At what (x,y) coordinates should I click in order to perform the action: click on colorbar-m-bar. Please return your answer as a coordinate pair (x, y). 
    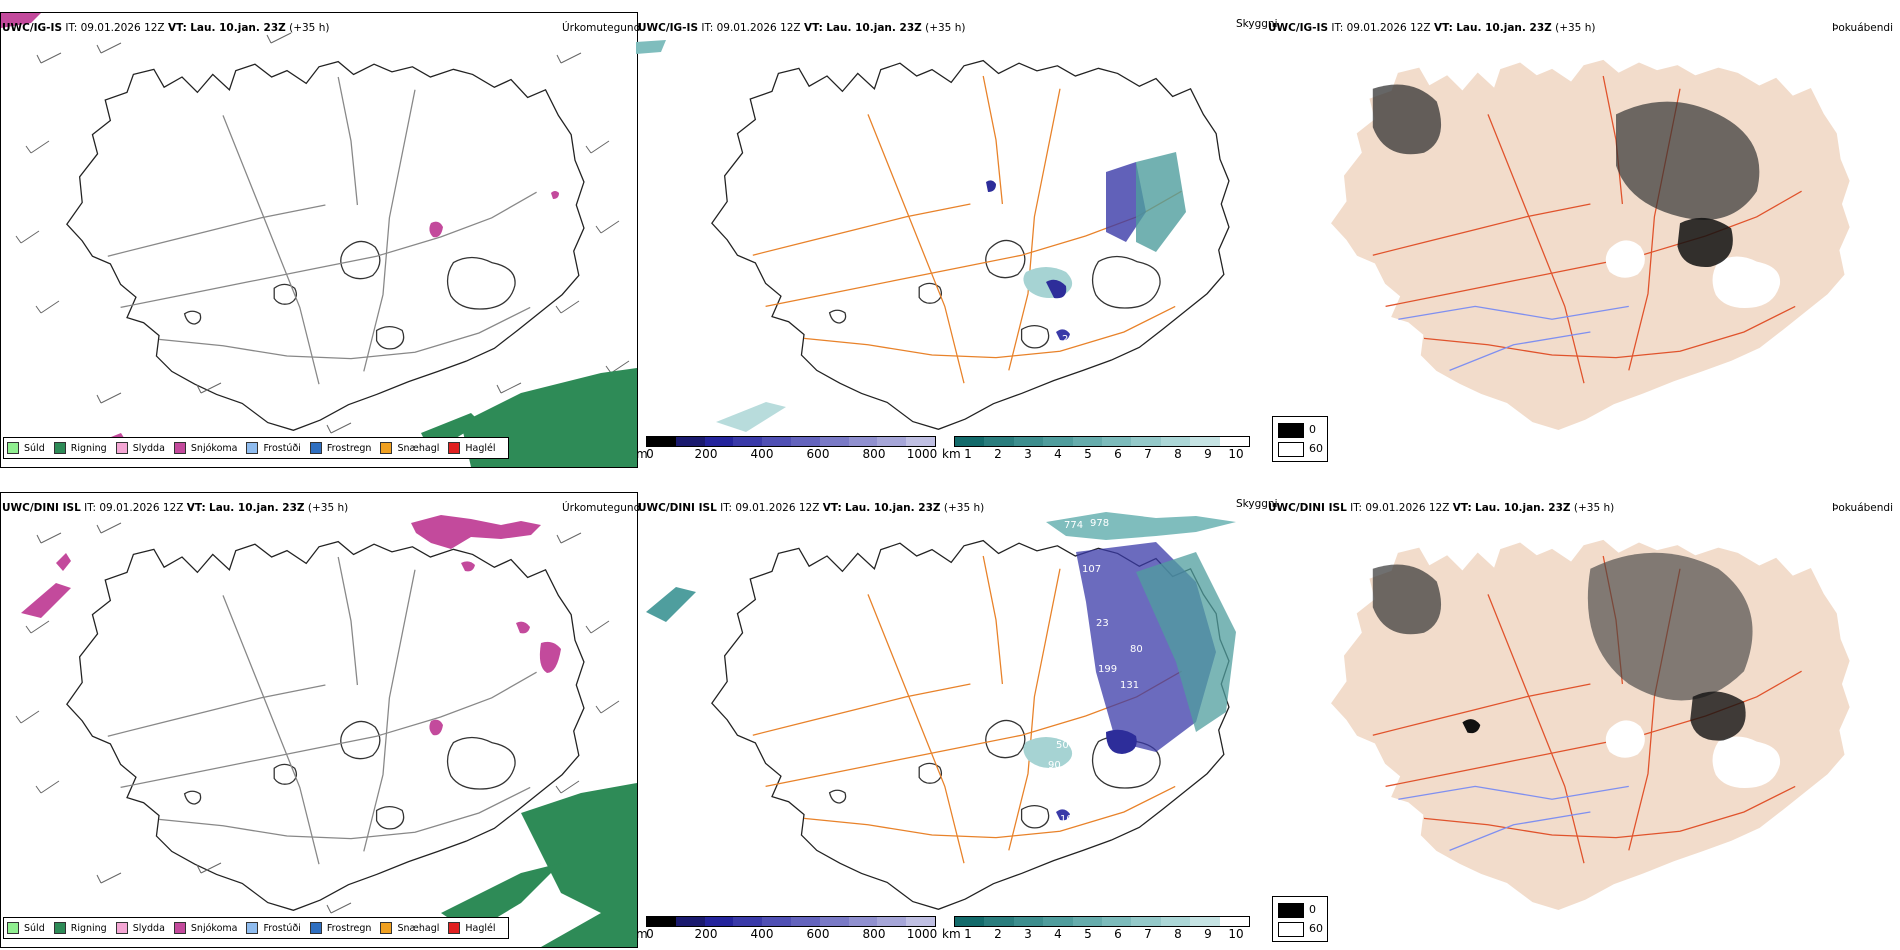
    Looking at the image, I should click on (791, 921).